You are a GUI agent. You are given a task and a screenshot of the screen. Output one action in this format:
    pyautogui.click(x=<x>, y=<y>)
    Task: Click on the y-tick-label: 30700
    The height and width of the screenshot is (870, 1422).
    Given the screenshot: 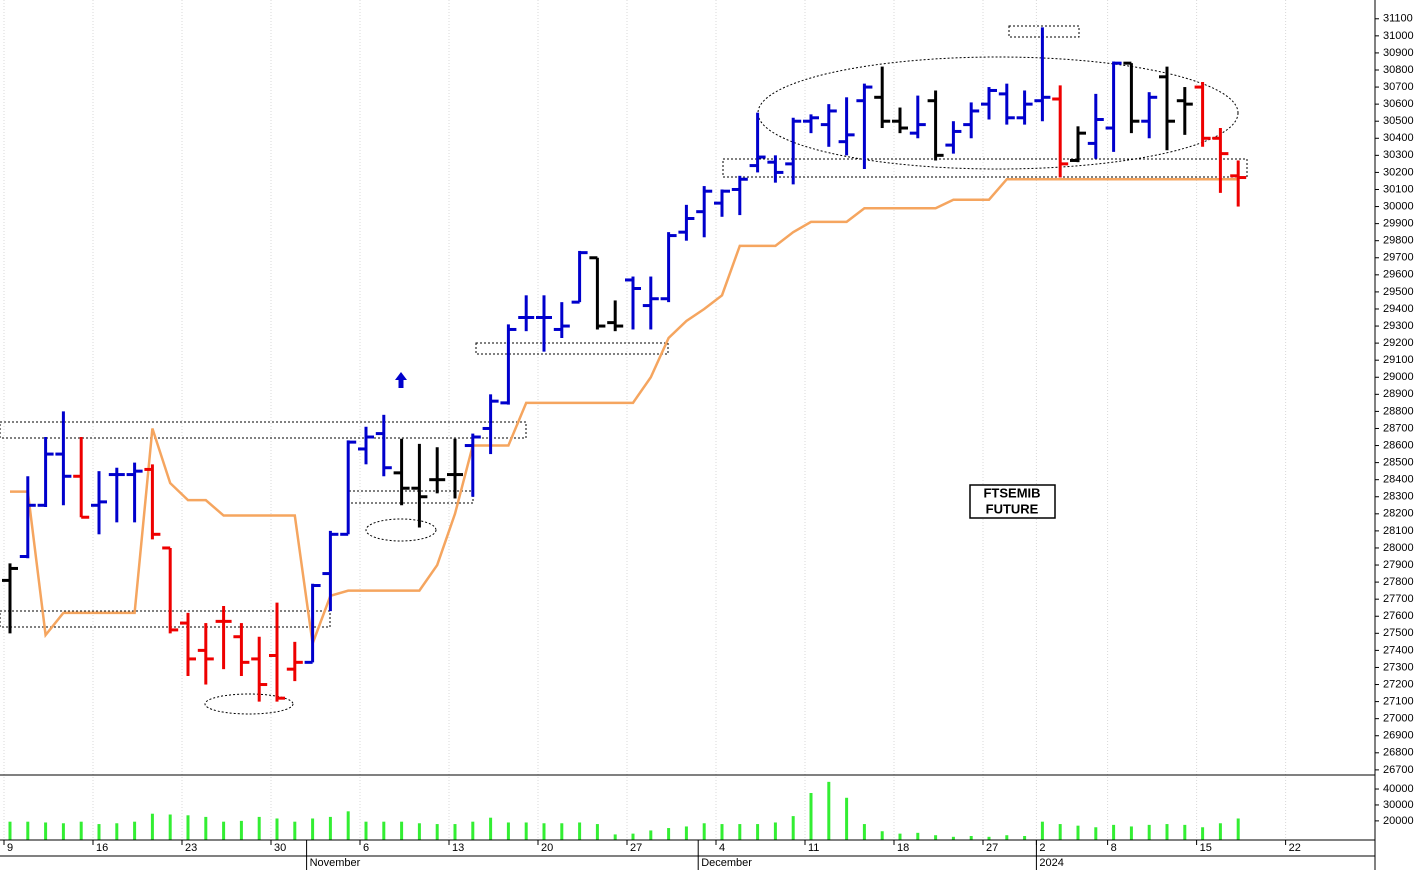 What is the action you would take?
    pyautogui.click(x=1398, y=87)
    